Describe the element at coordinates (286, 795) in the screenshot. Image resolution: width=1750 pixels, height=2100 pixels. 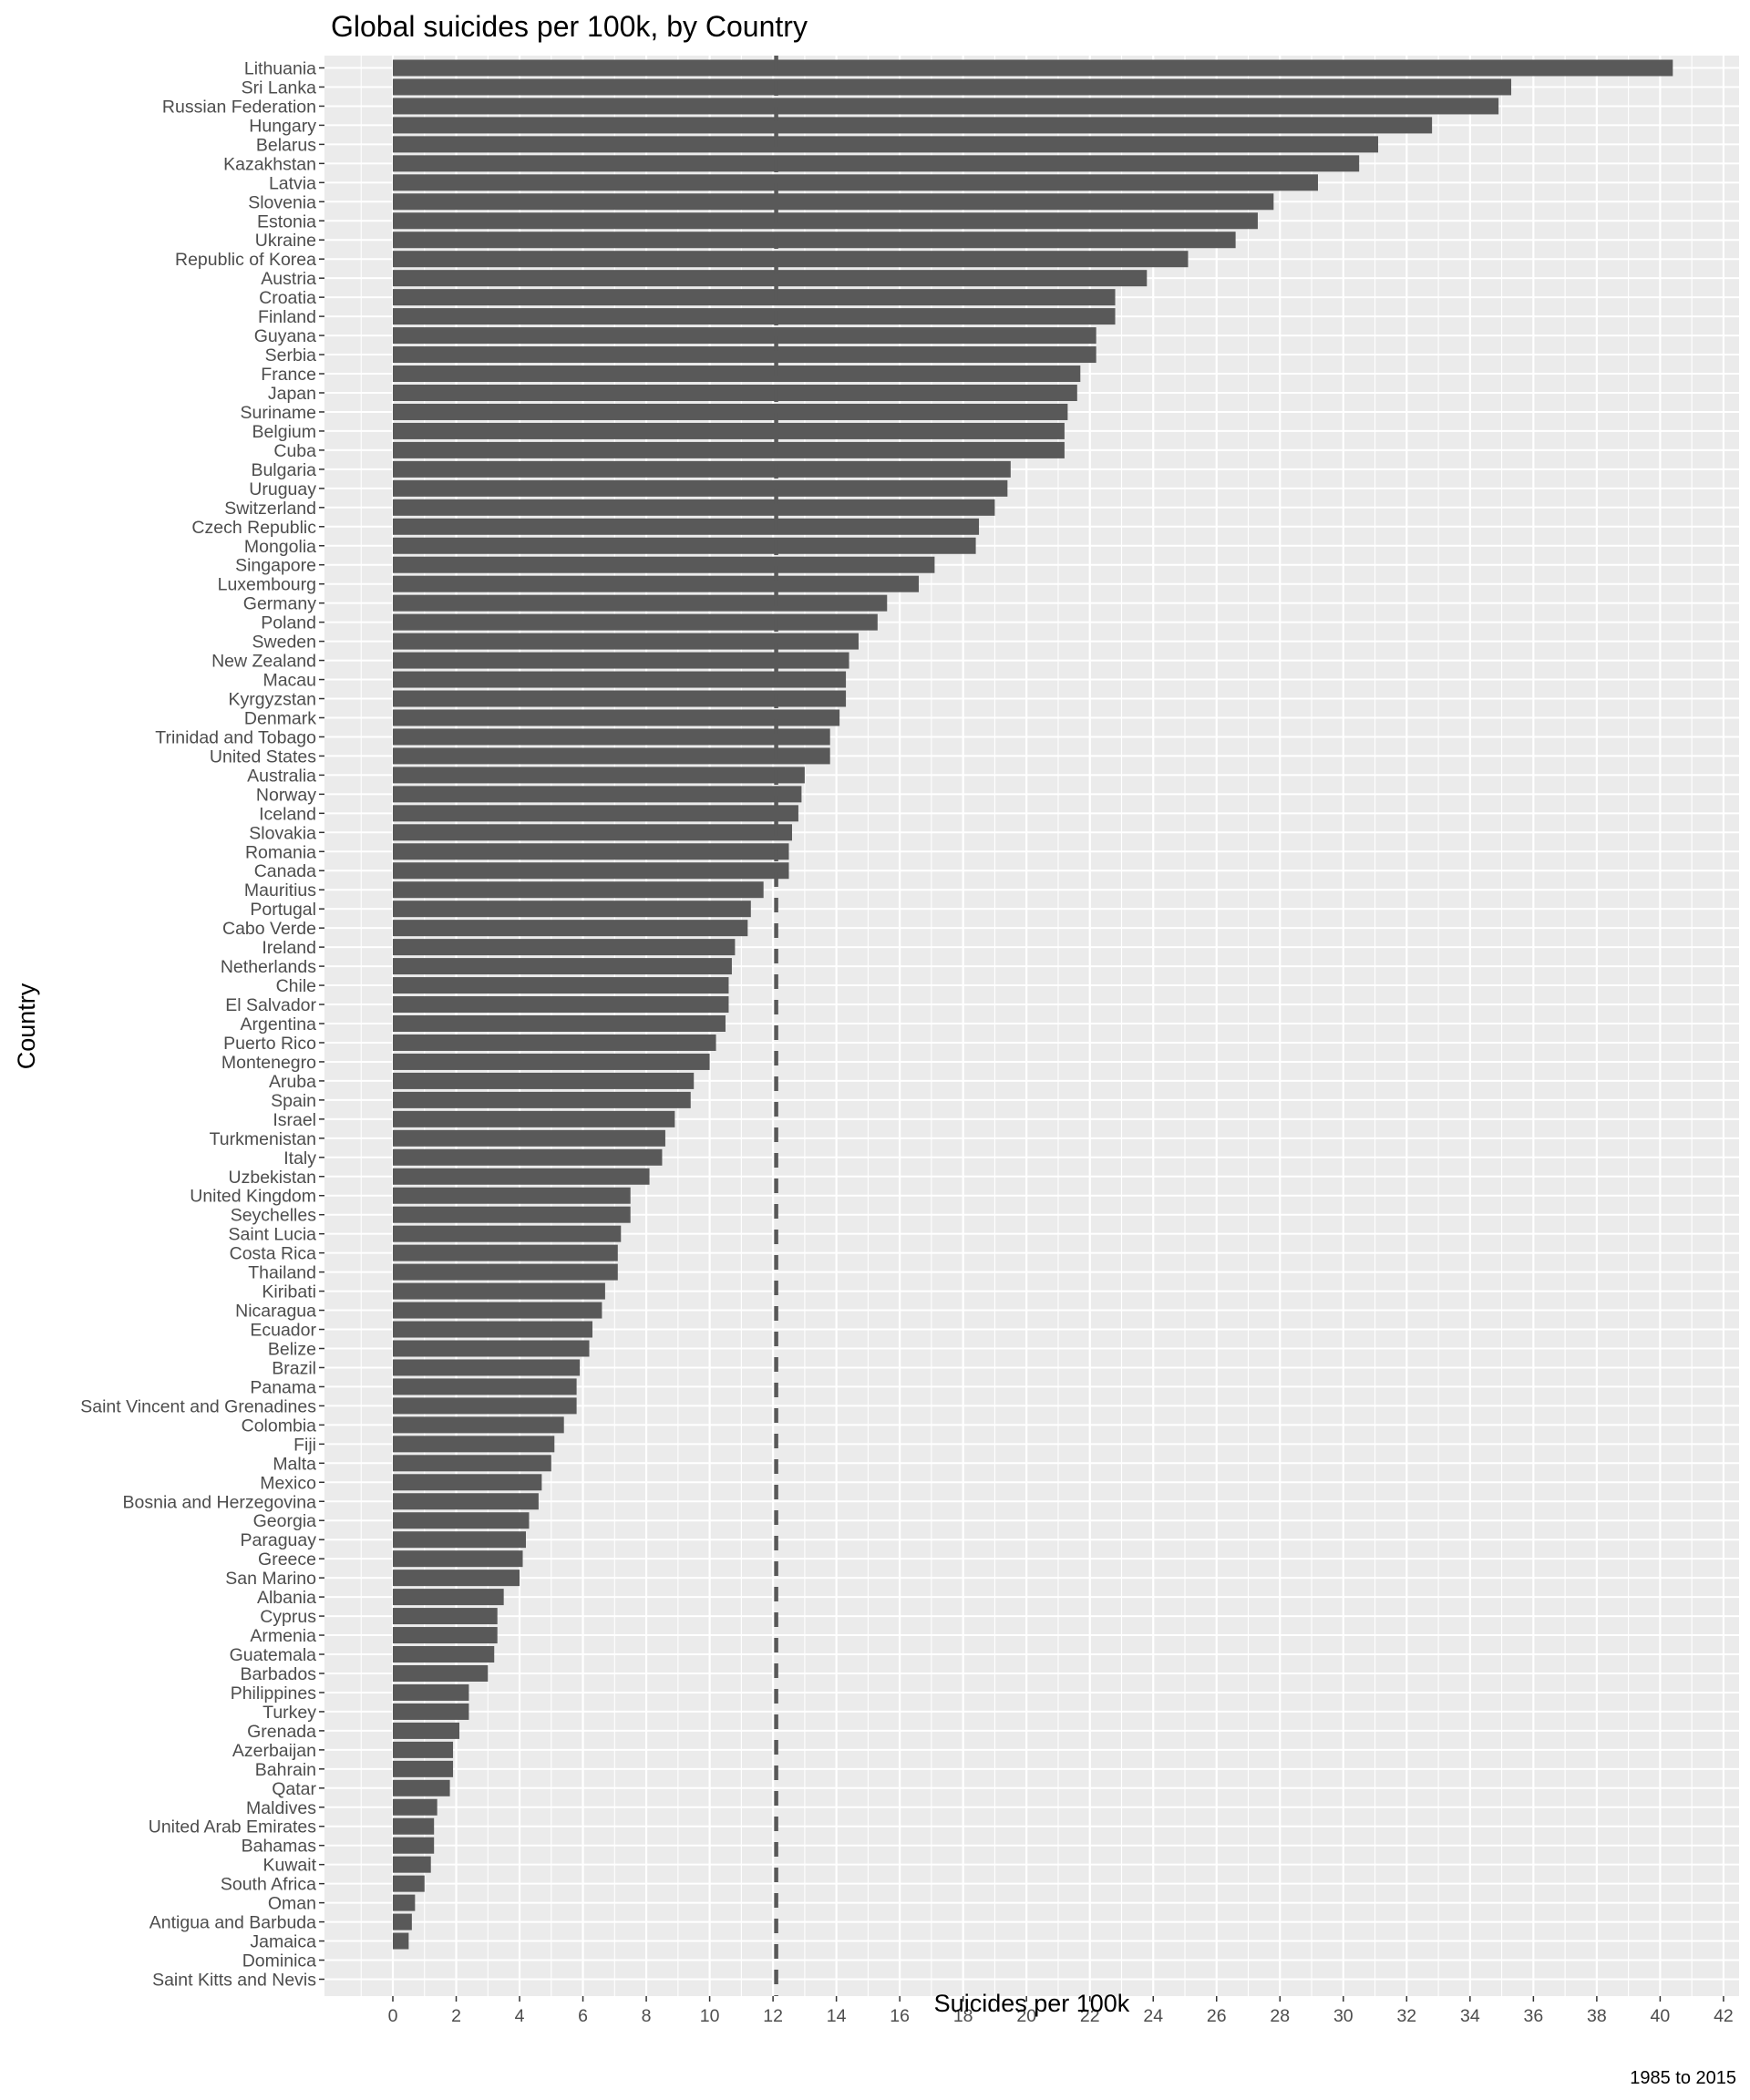
I see `y-tick-label: Norway` at that location.